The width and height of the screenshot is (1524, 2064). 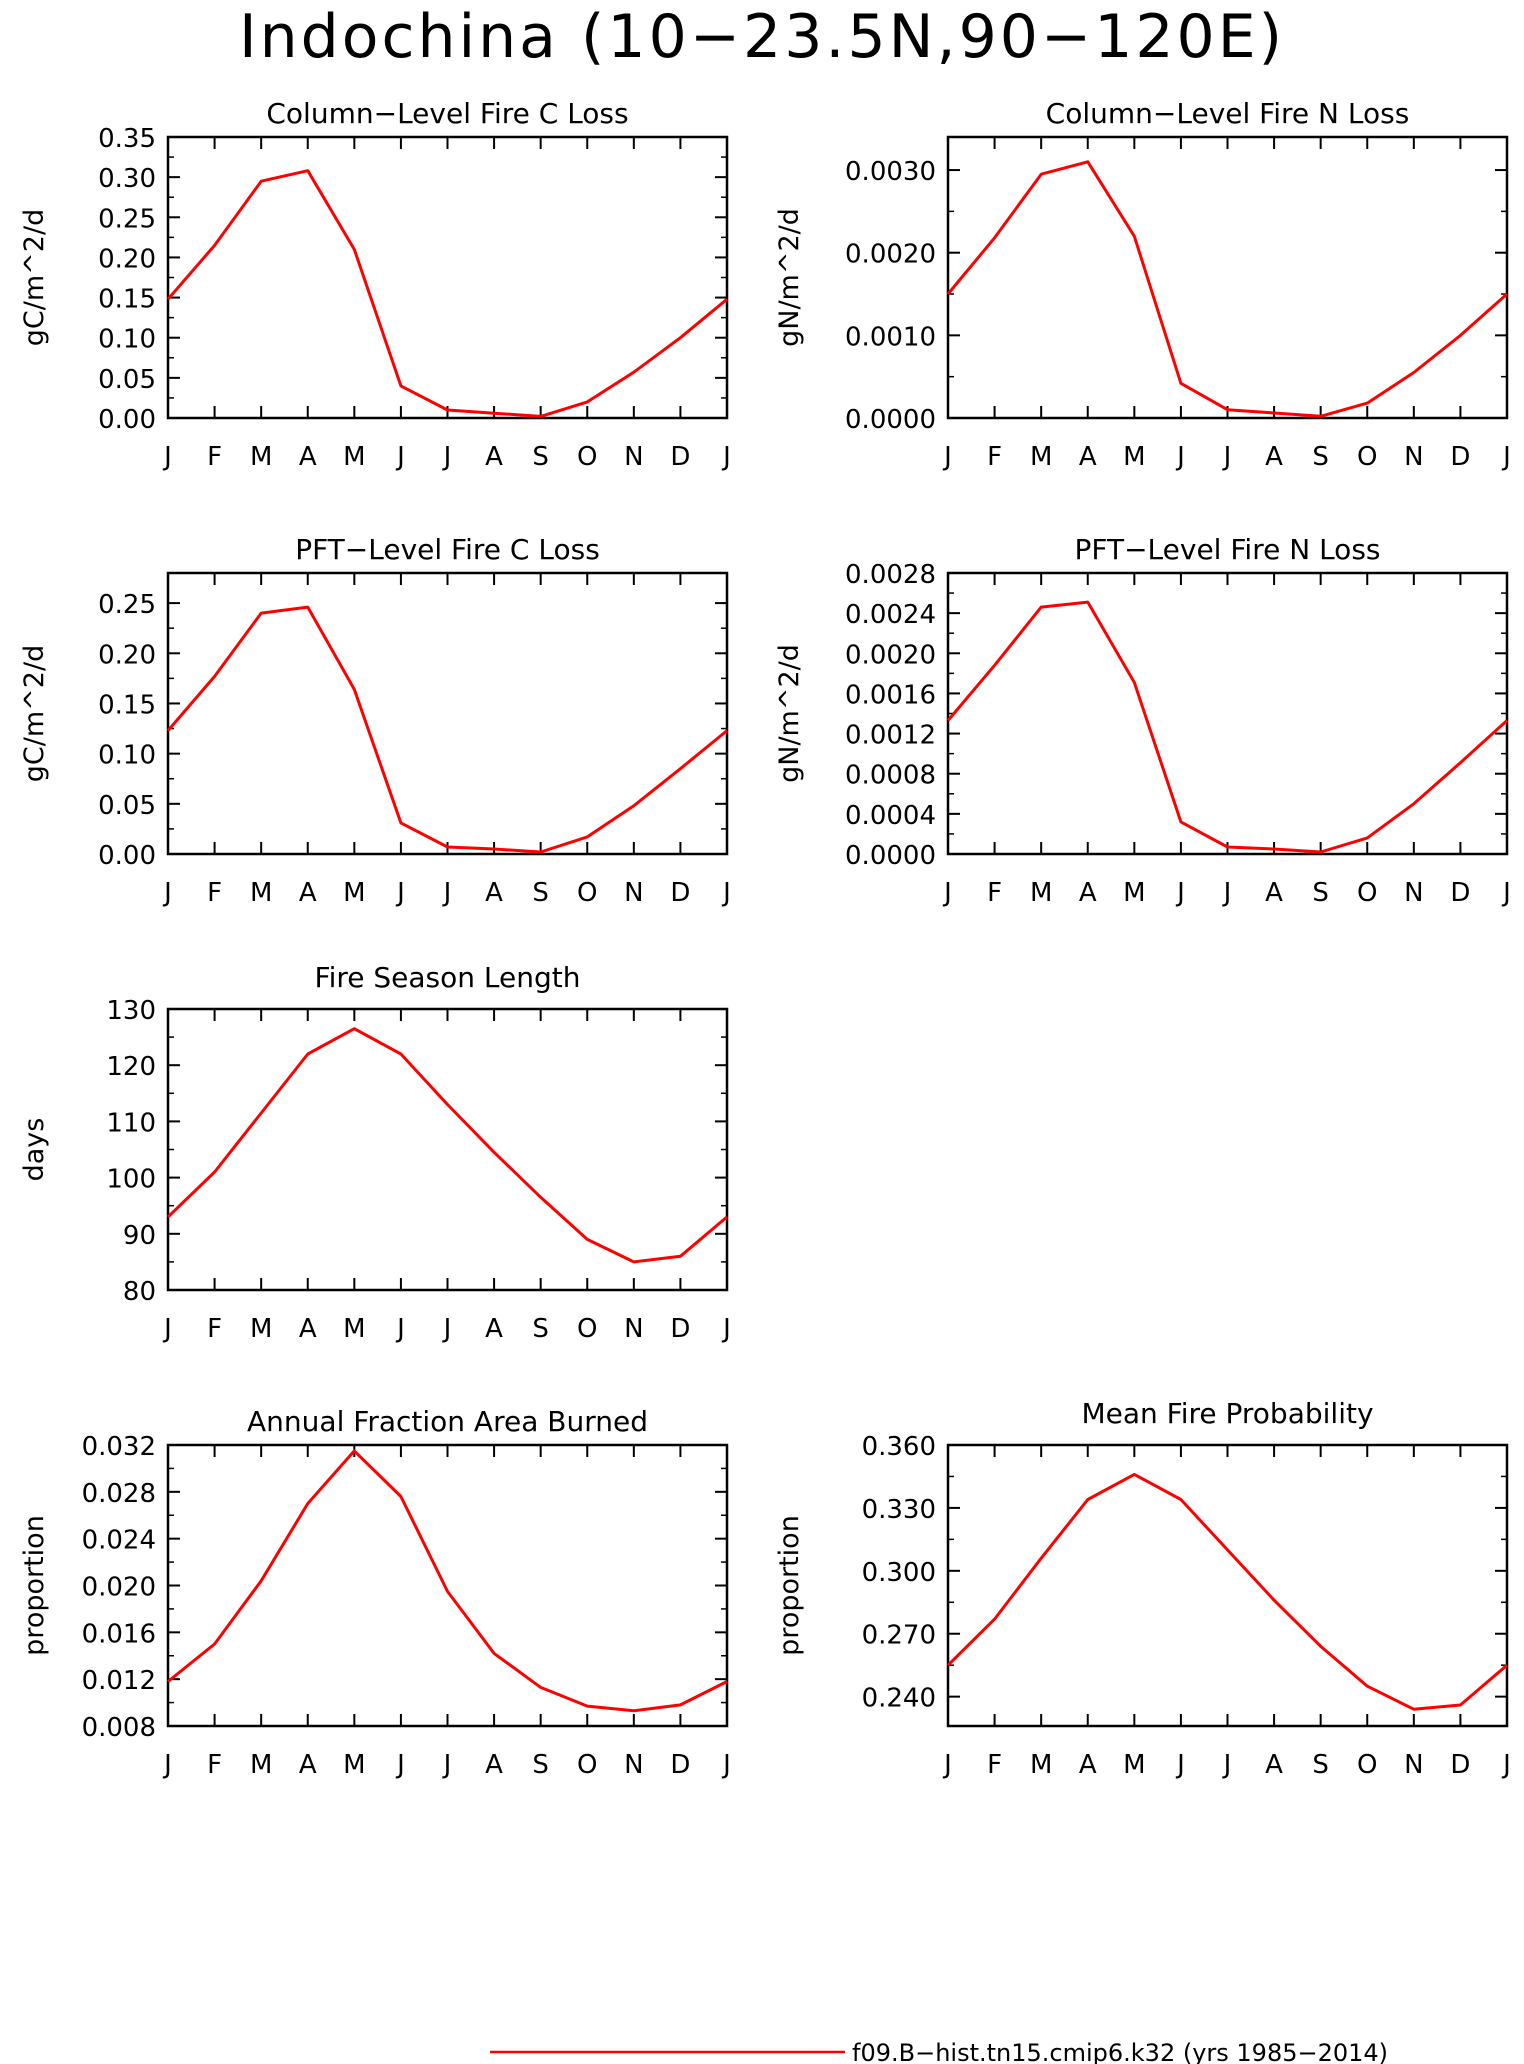 I want to click on y-axis-label: days, so click(x=34, y=1150).